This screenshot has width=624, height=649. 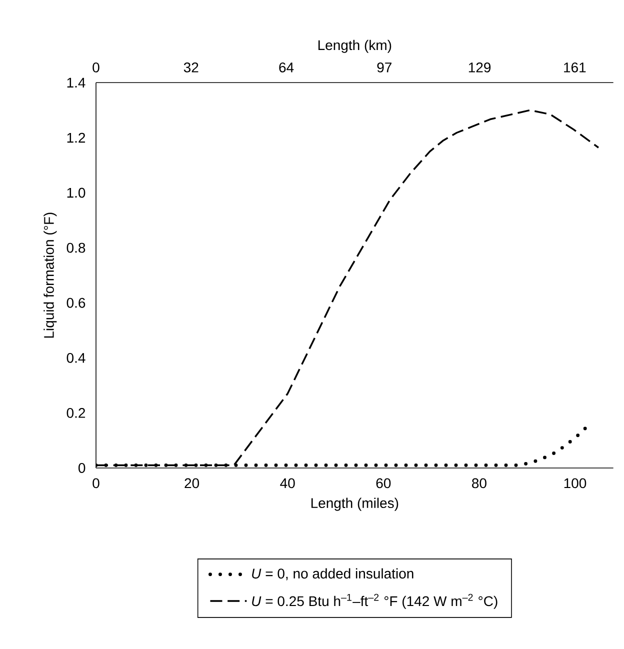 I want to click on y-tick-label: 1.2, so click(x=76, y=137).